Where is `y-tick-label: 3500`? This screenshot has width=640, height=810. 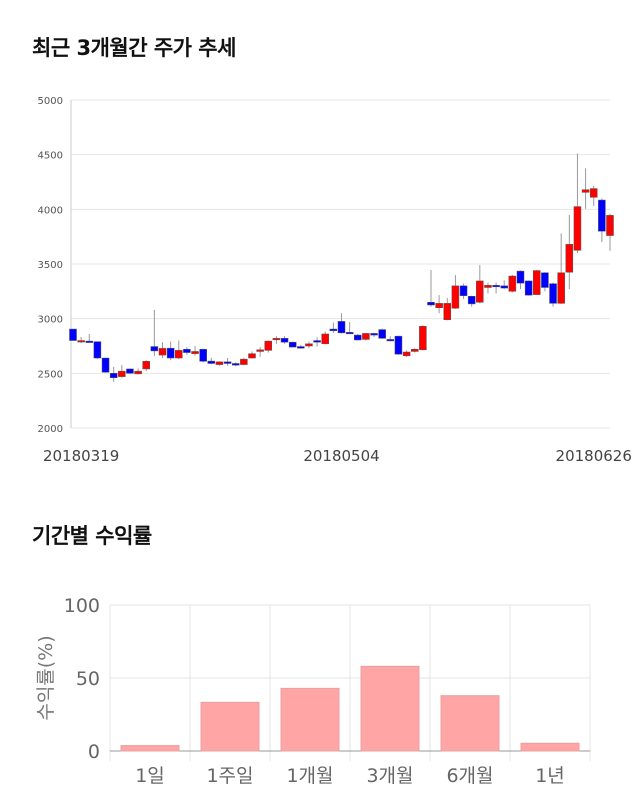 y-tick-label: 3500 is located at coordinates (50, 265).